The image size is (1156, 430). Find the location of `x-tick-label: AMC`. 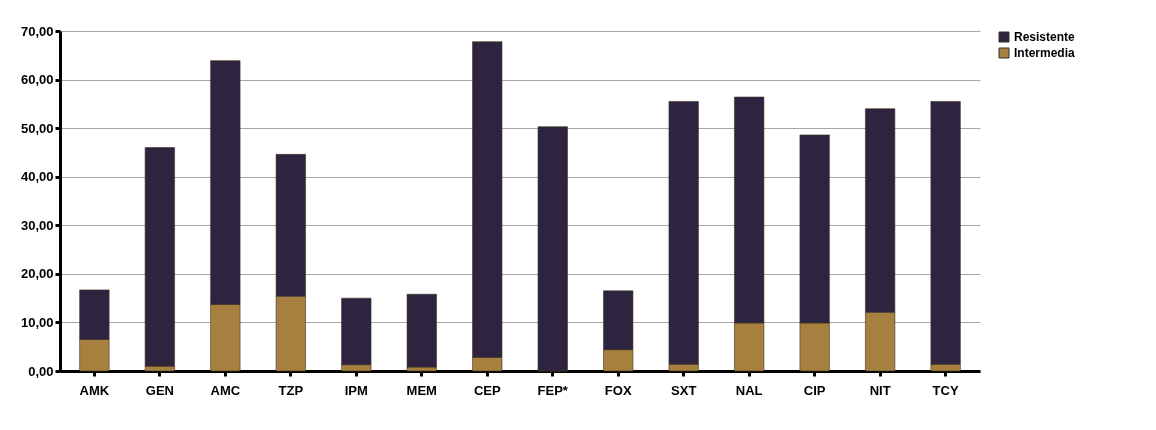

x-tick-label: AMC is located at coordinates (225, 390).